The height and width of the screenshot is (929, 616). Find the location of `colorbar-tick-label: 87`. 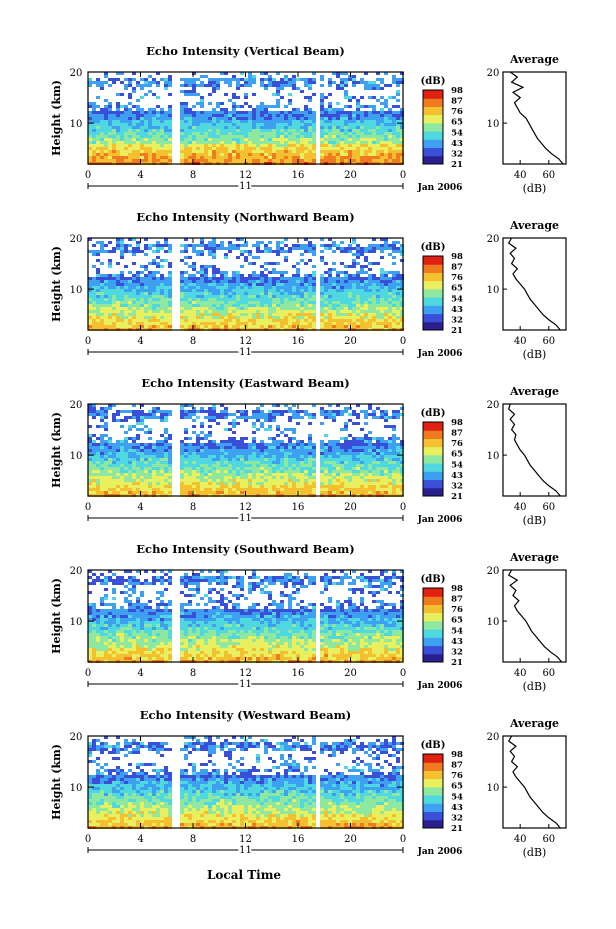

colorbar-tick-label: 87 is located at coordinates (457, 766).